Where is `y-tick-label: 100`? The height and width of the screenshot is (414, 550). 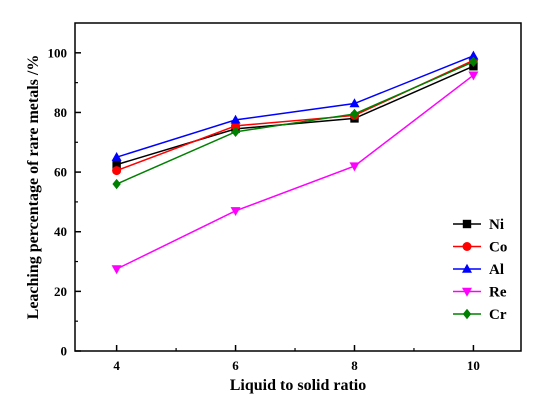
y-tick-label: 100 is located at coordinates (58, 52).